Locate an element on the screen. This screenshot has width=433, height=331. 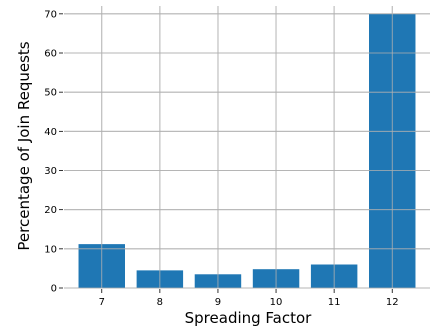
x-axis-title: Spreading Factor is located at coordinates (249, 318).